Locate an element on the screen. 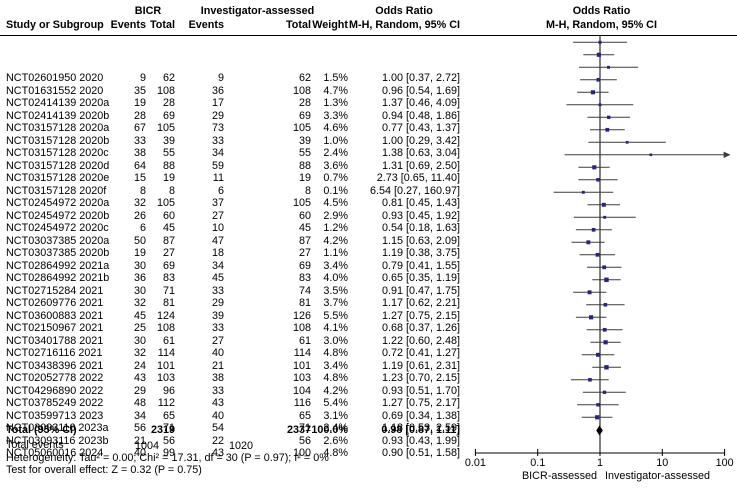  bicr-events: 21 is located at coordinates (139, 440).